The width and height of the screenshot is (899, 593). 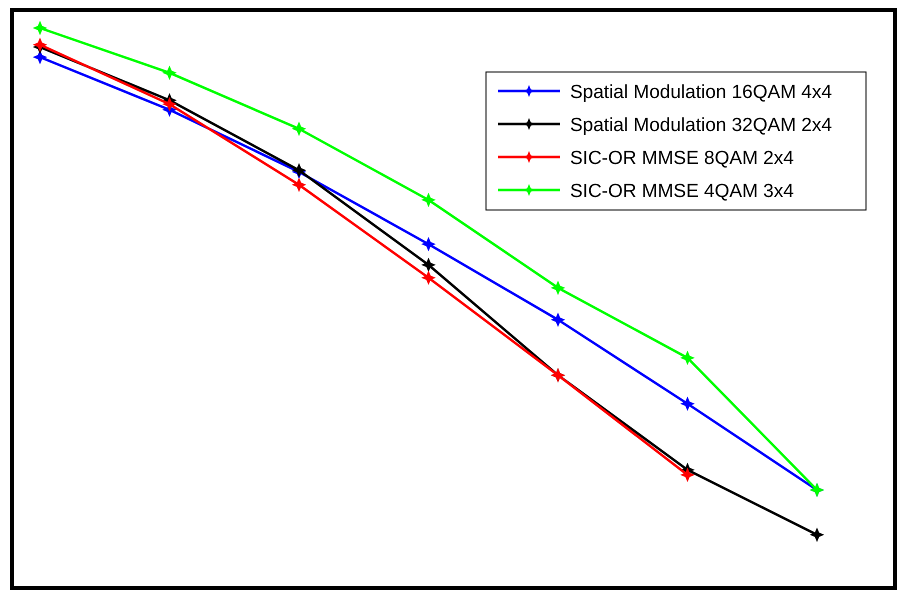 What do you see at coordinates (682, 191) in the screenshot?
I see `legend-label: SIC-OR MMSE 4QAM 3x4` at bounding box center [682, 191].